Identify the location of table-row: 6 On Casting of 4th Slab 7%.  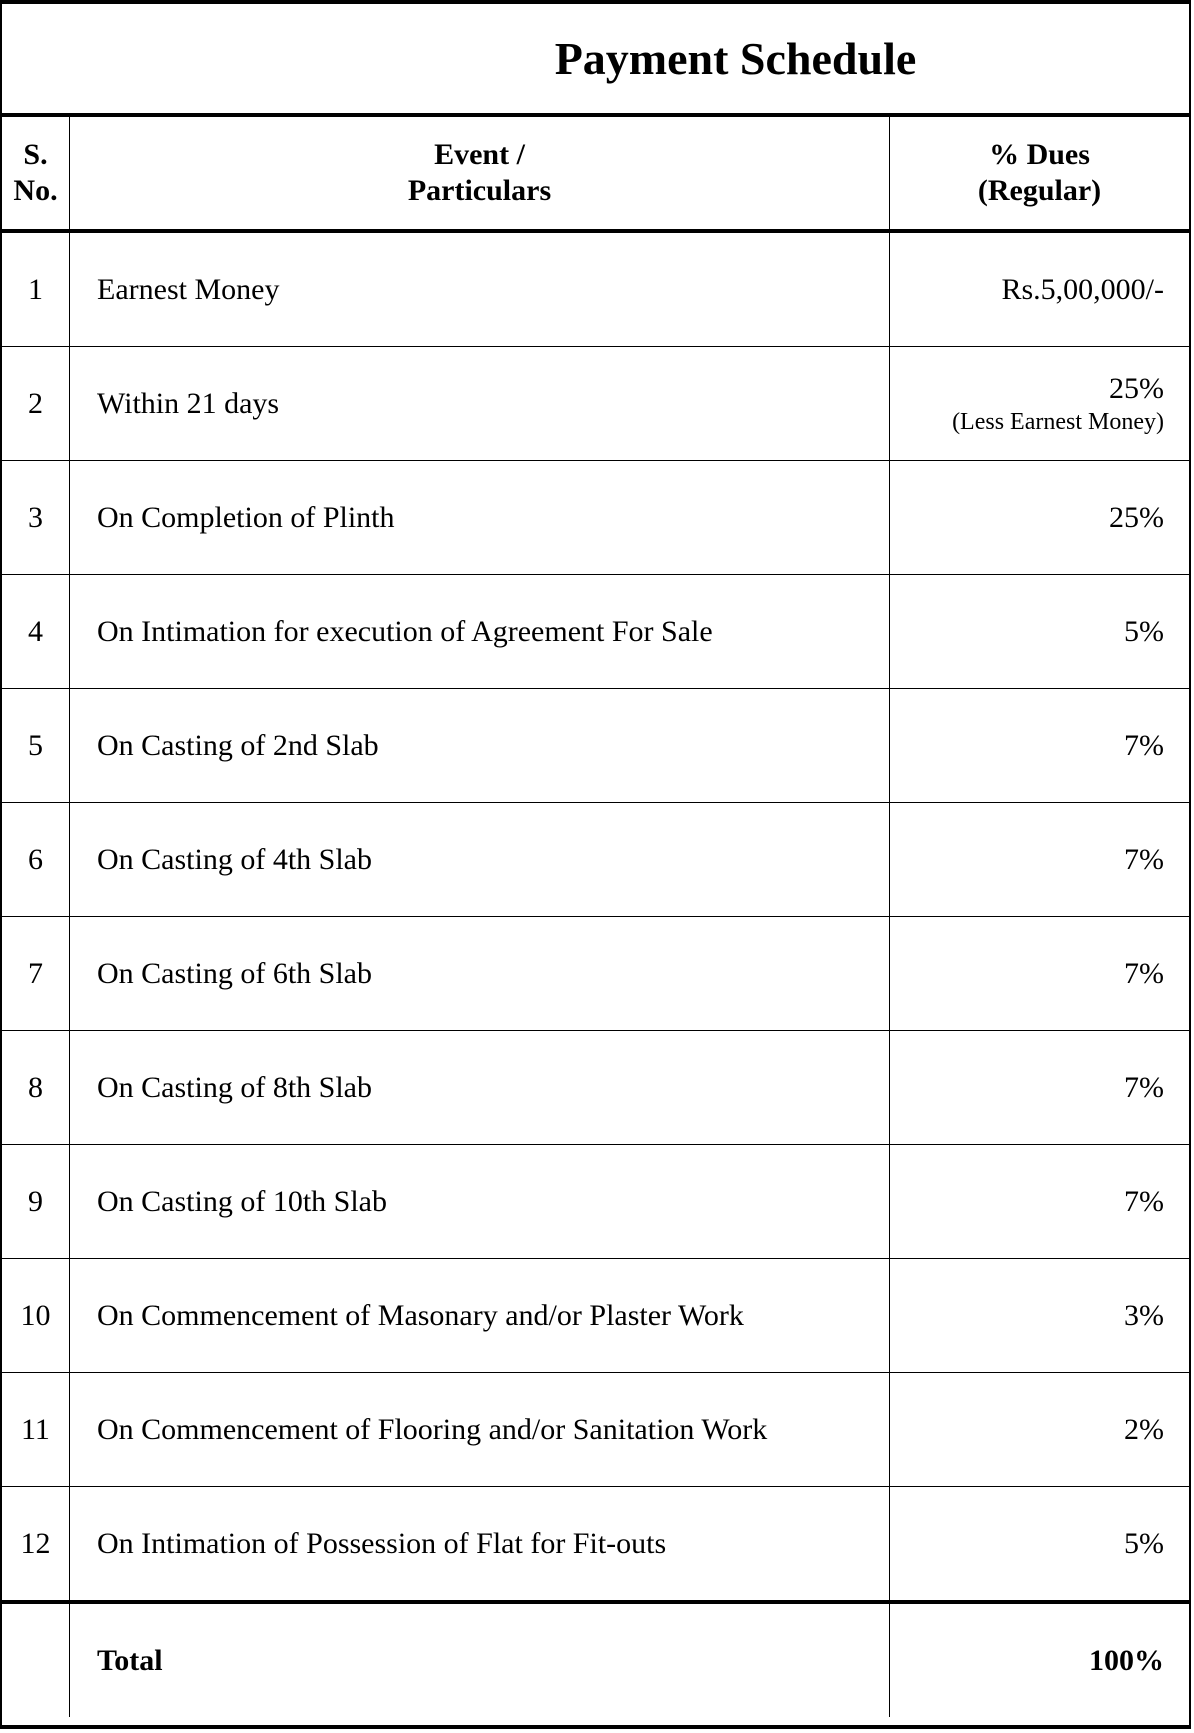
(595, 859).